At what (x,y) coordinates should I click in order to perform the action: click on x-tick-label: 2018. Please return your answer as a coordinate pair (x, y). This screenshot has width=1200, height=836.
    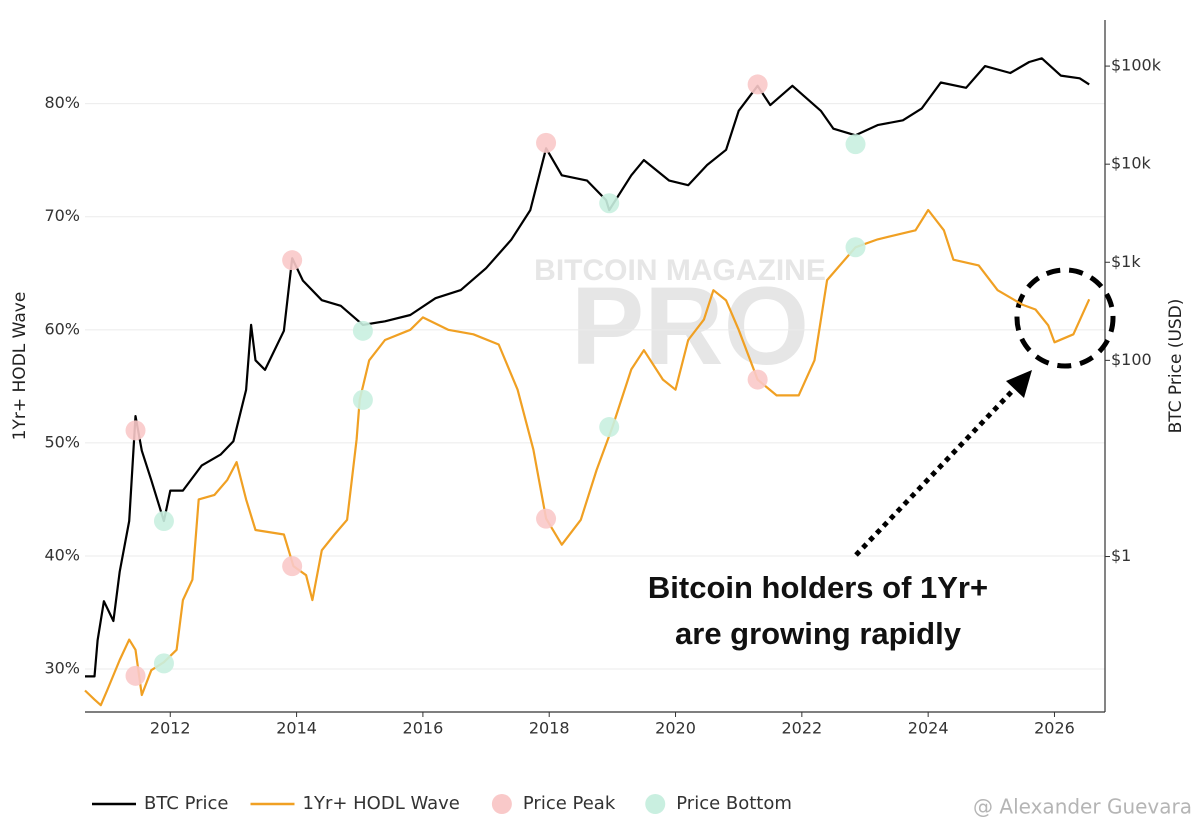
    Looking at the image, I should click on (549, 728).